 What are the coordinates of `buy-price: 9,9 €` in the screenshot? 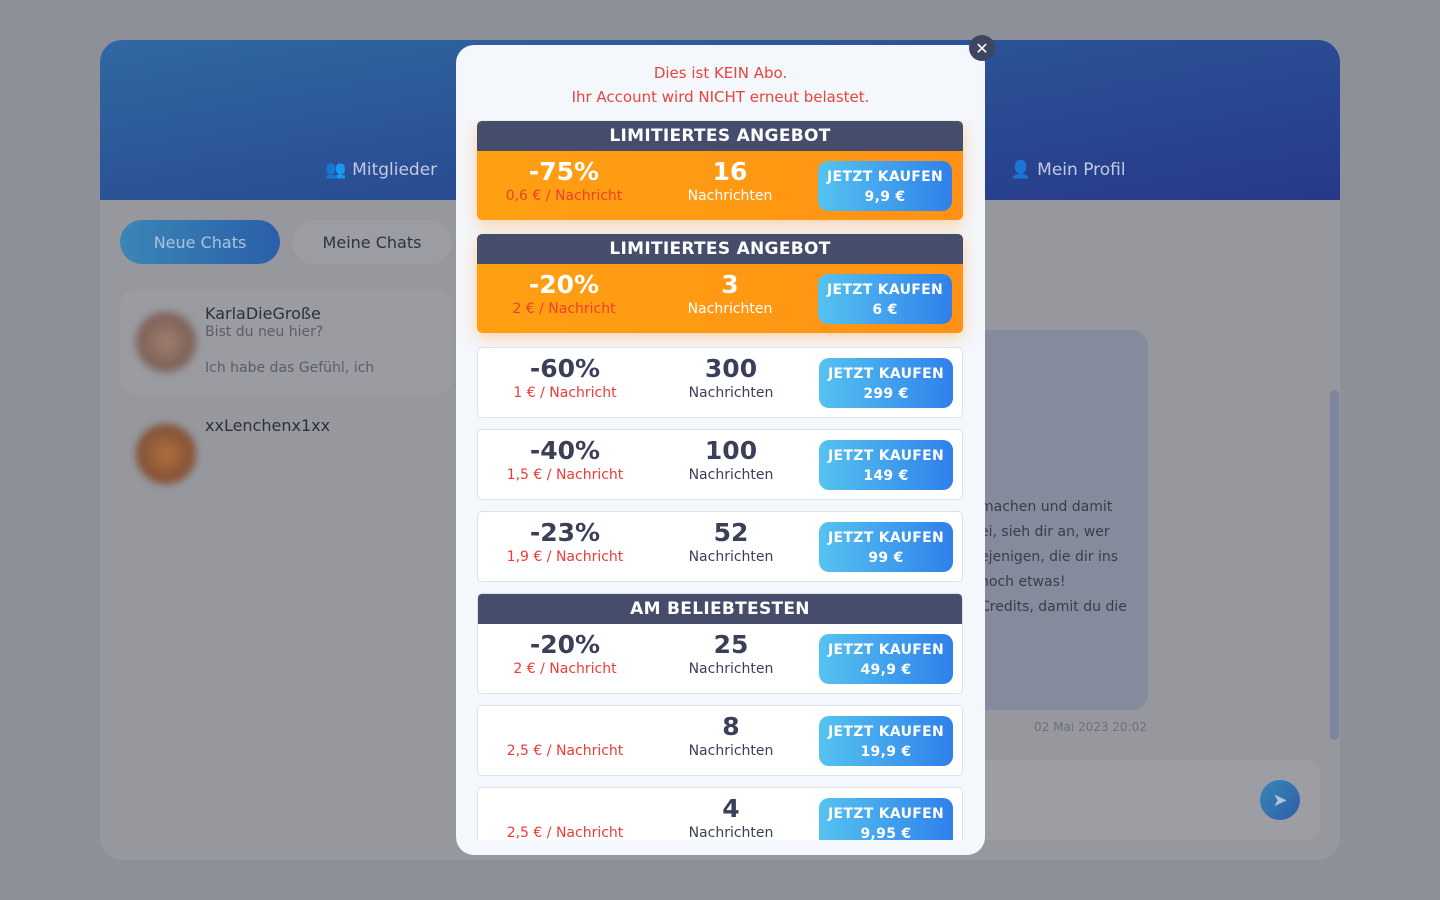 It's located at (885, 197).